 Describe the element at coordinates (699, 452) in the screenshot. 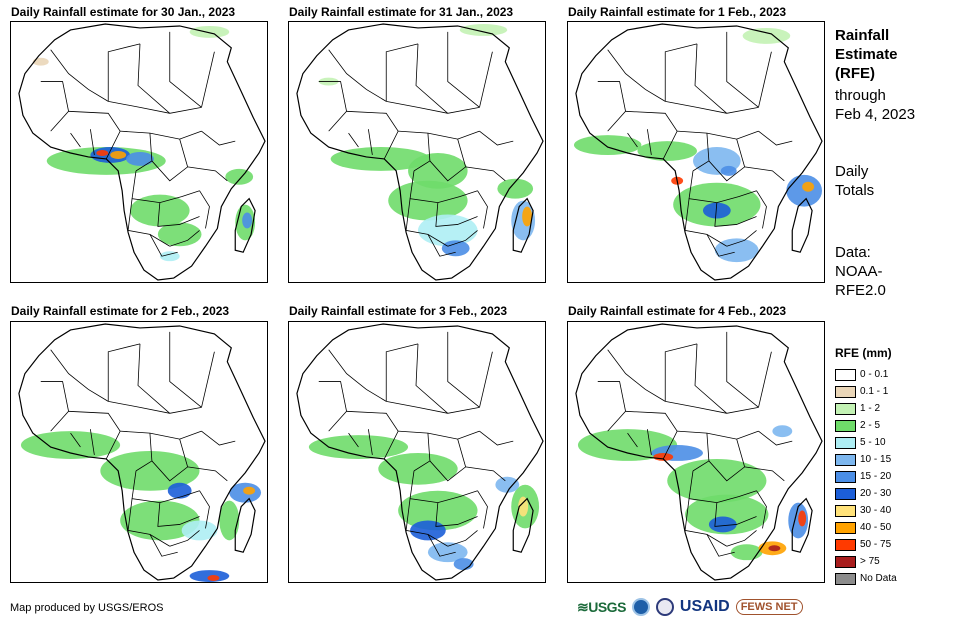

I see `africa-map` at that location.